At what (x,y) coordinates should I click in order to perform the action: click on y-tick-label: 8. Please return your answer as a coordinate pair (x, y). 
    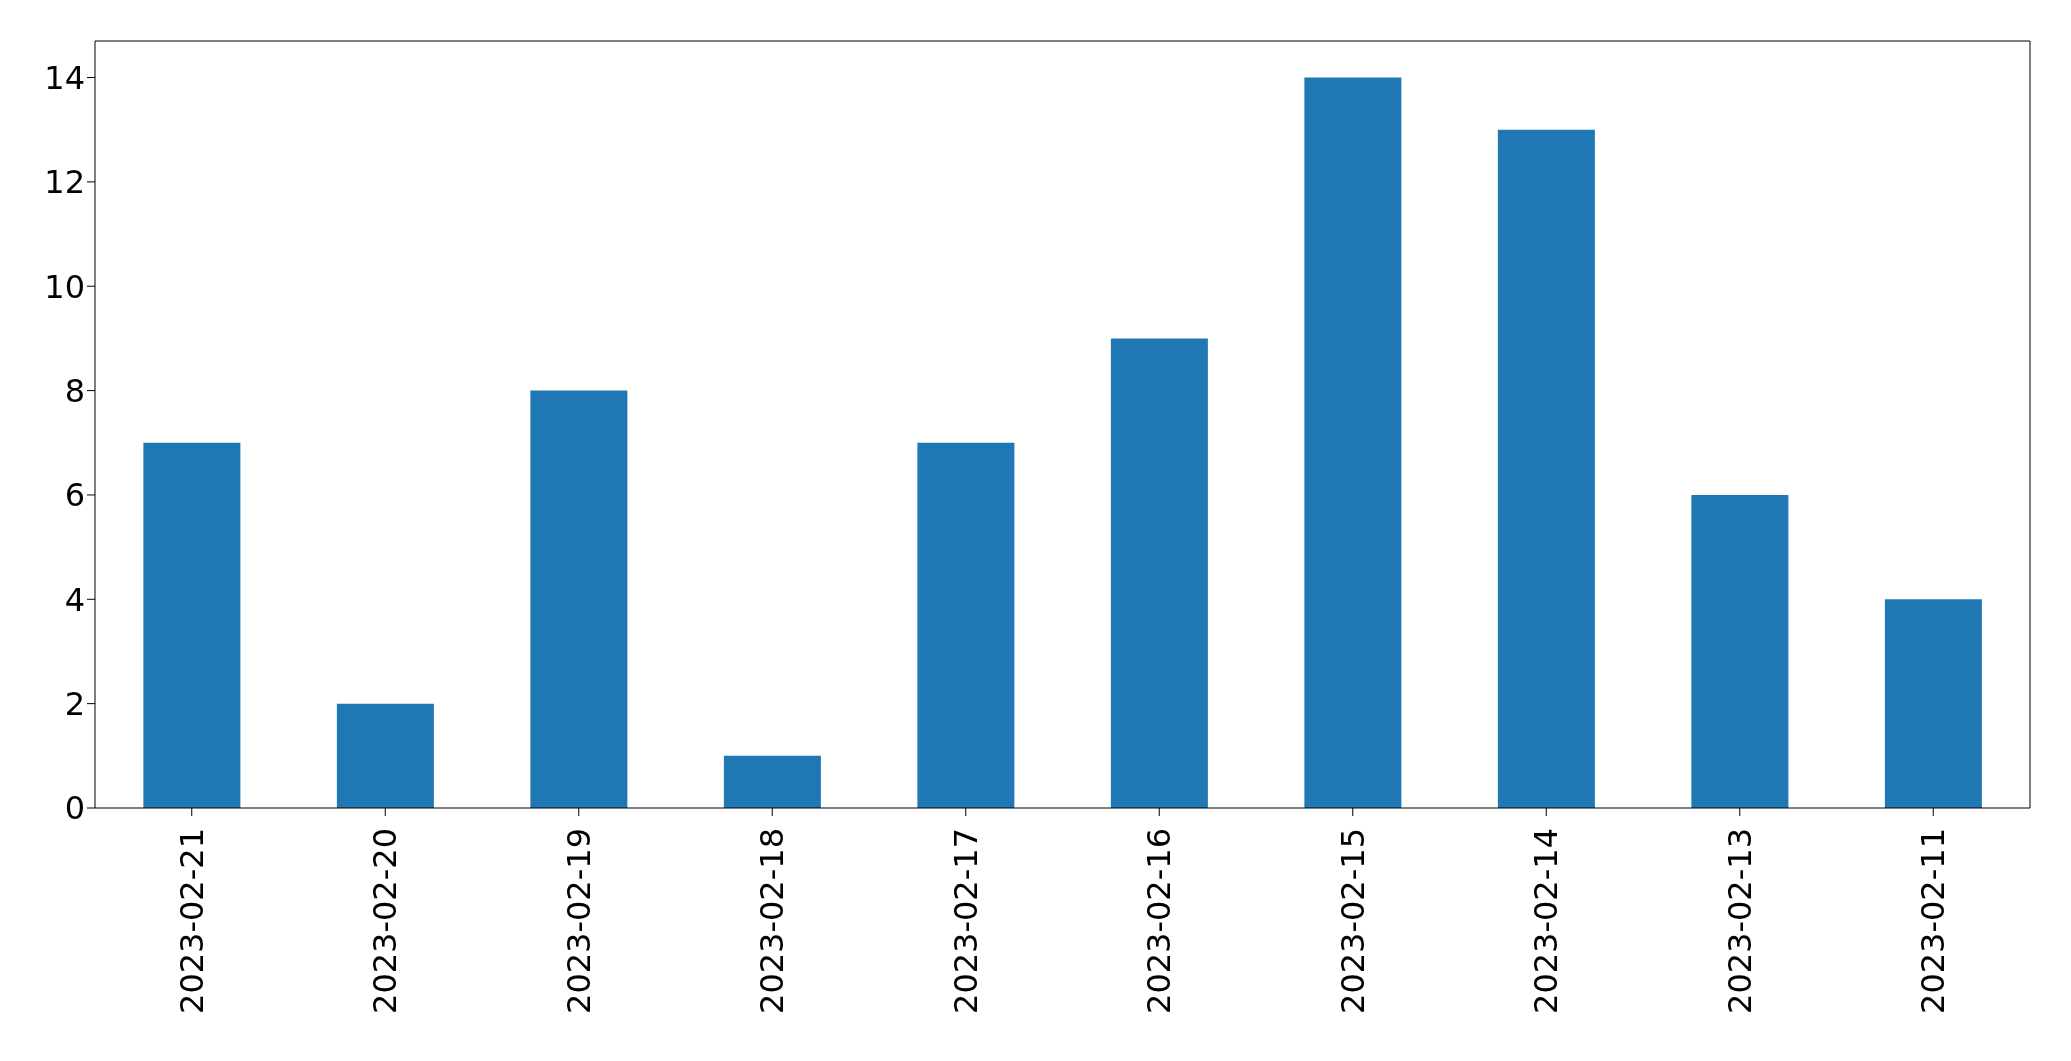
    Looking at the image, I should click on (74, 390).